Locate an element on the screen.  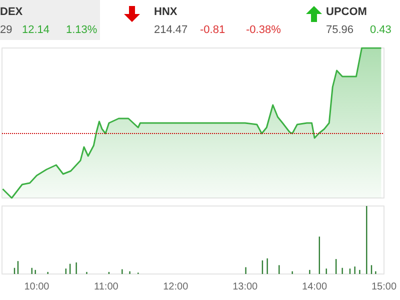
x-tick-label: 14:00 is located at coordinates (315, 287).